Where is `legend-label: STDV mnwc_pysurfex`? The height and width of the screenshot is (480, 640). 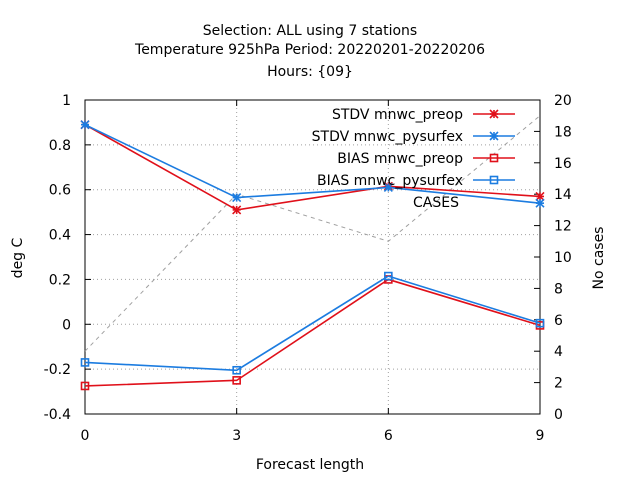 legend-label: STDV mnwc_pysurfex is located at coordinates (387, 137).